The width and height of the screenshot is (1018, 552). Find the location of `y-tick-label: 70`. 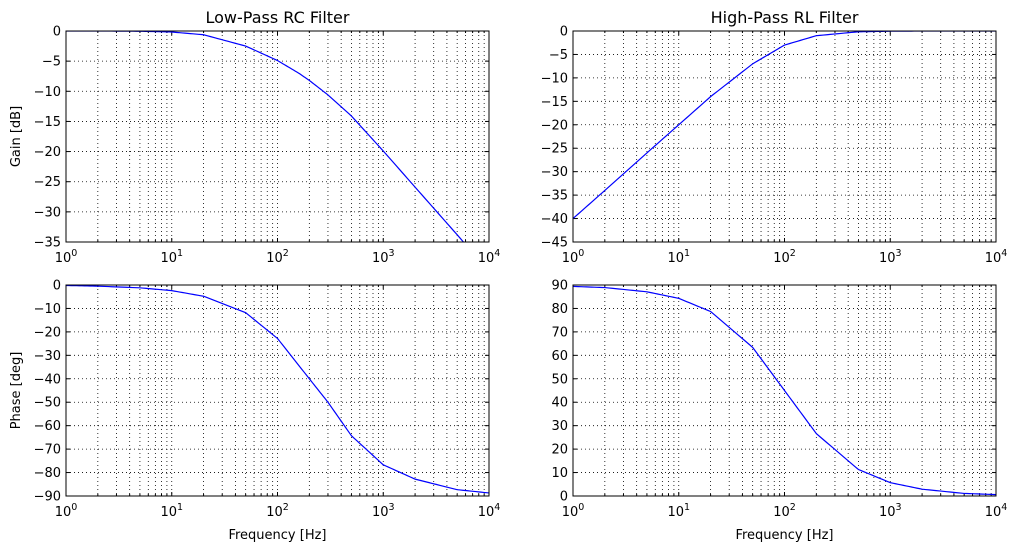

y-tick-label: 70 is located at coordinates (559, 332).